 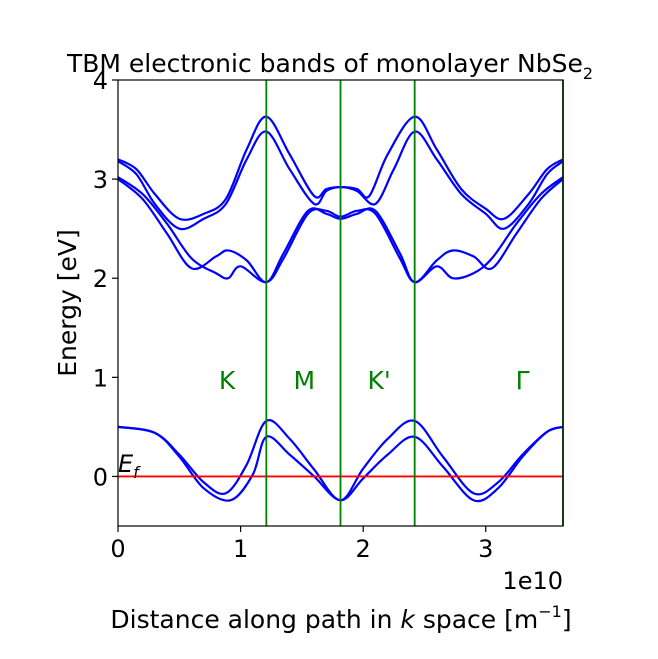 What do you see at coordinates (523, 380) in the screenshot?
I see `symmetry-point-label-4: Γ` at bounding box center [523, 380].